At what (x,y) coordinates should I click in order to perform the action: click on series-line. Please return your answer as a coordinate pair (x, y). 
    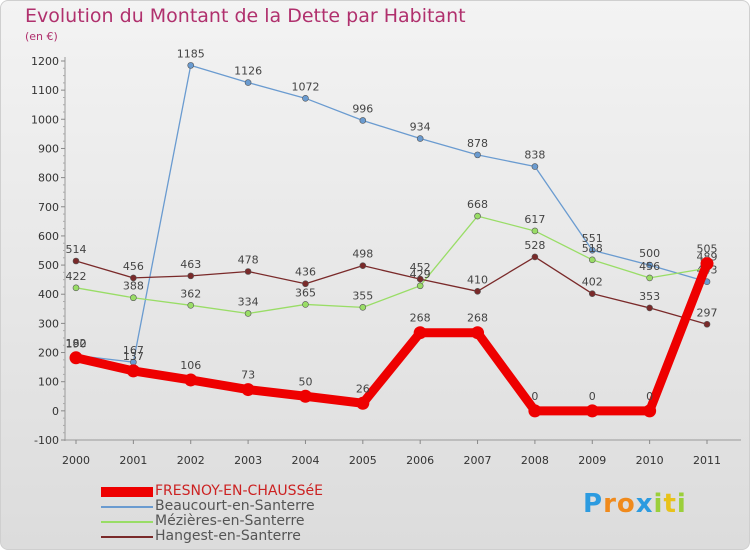
    Looking at the image, I should click on (391, 290).